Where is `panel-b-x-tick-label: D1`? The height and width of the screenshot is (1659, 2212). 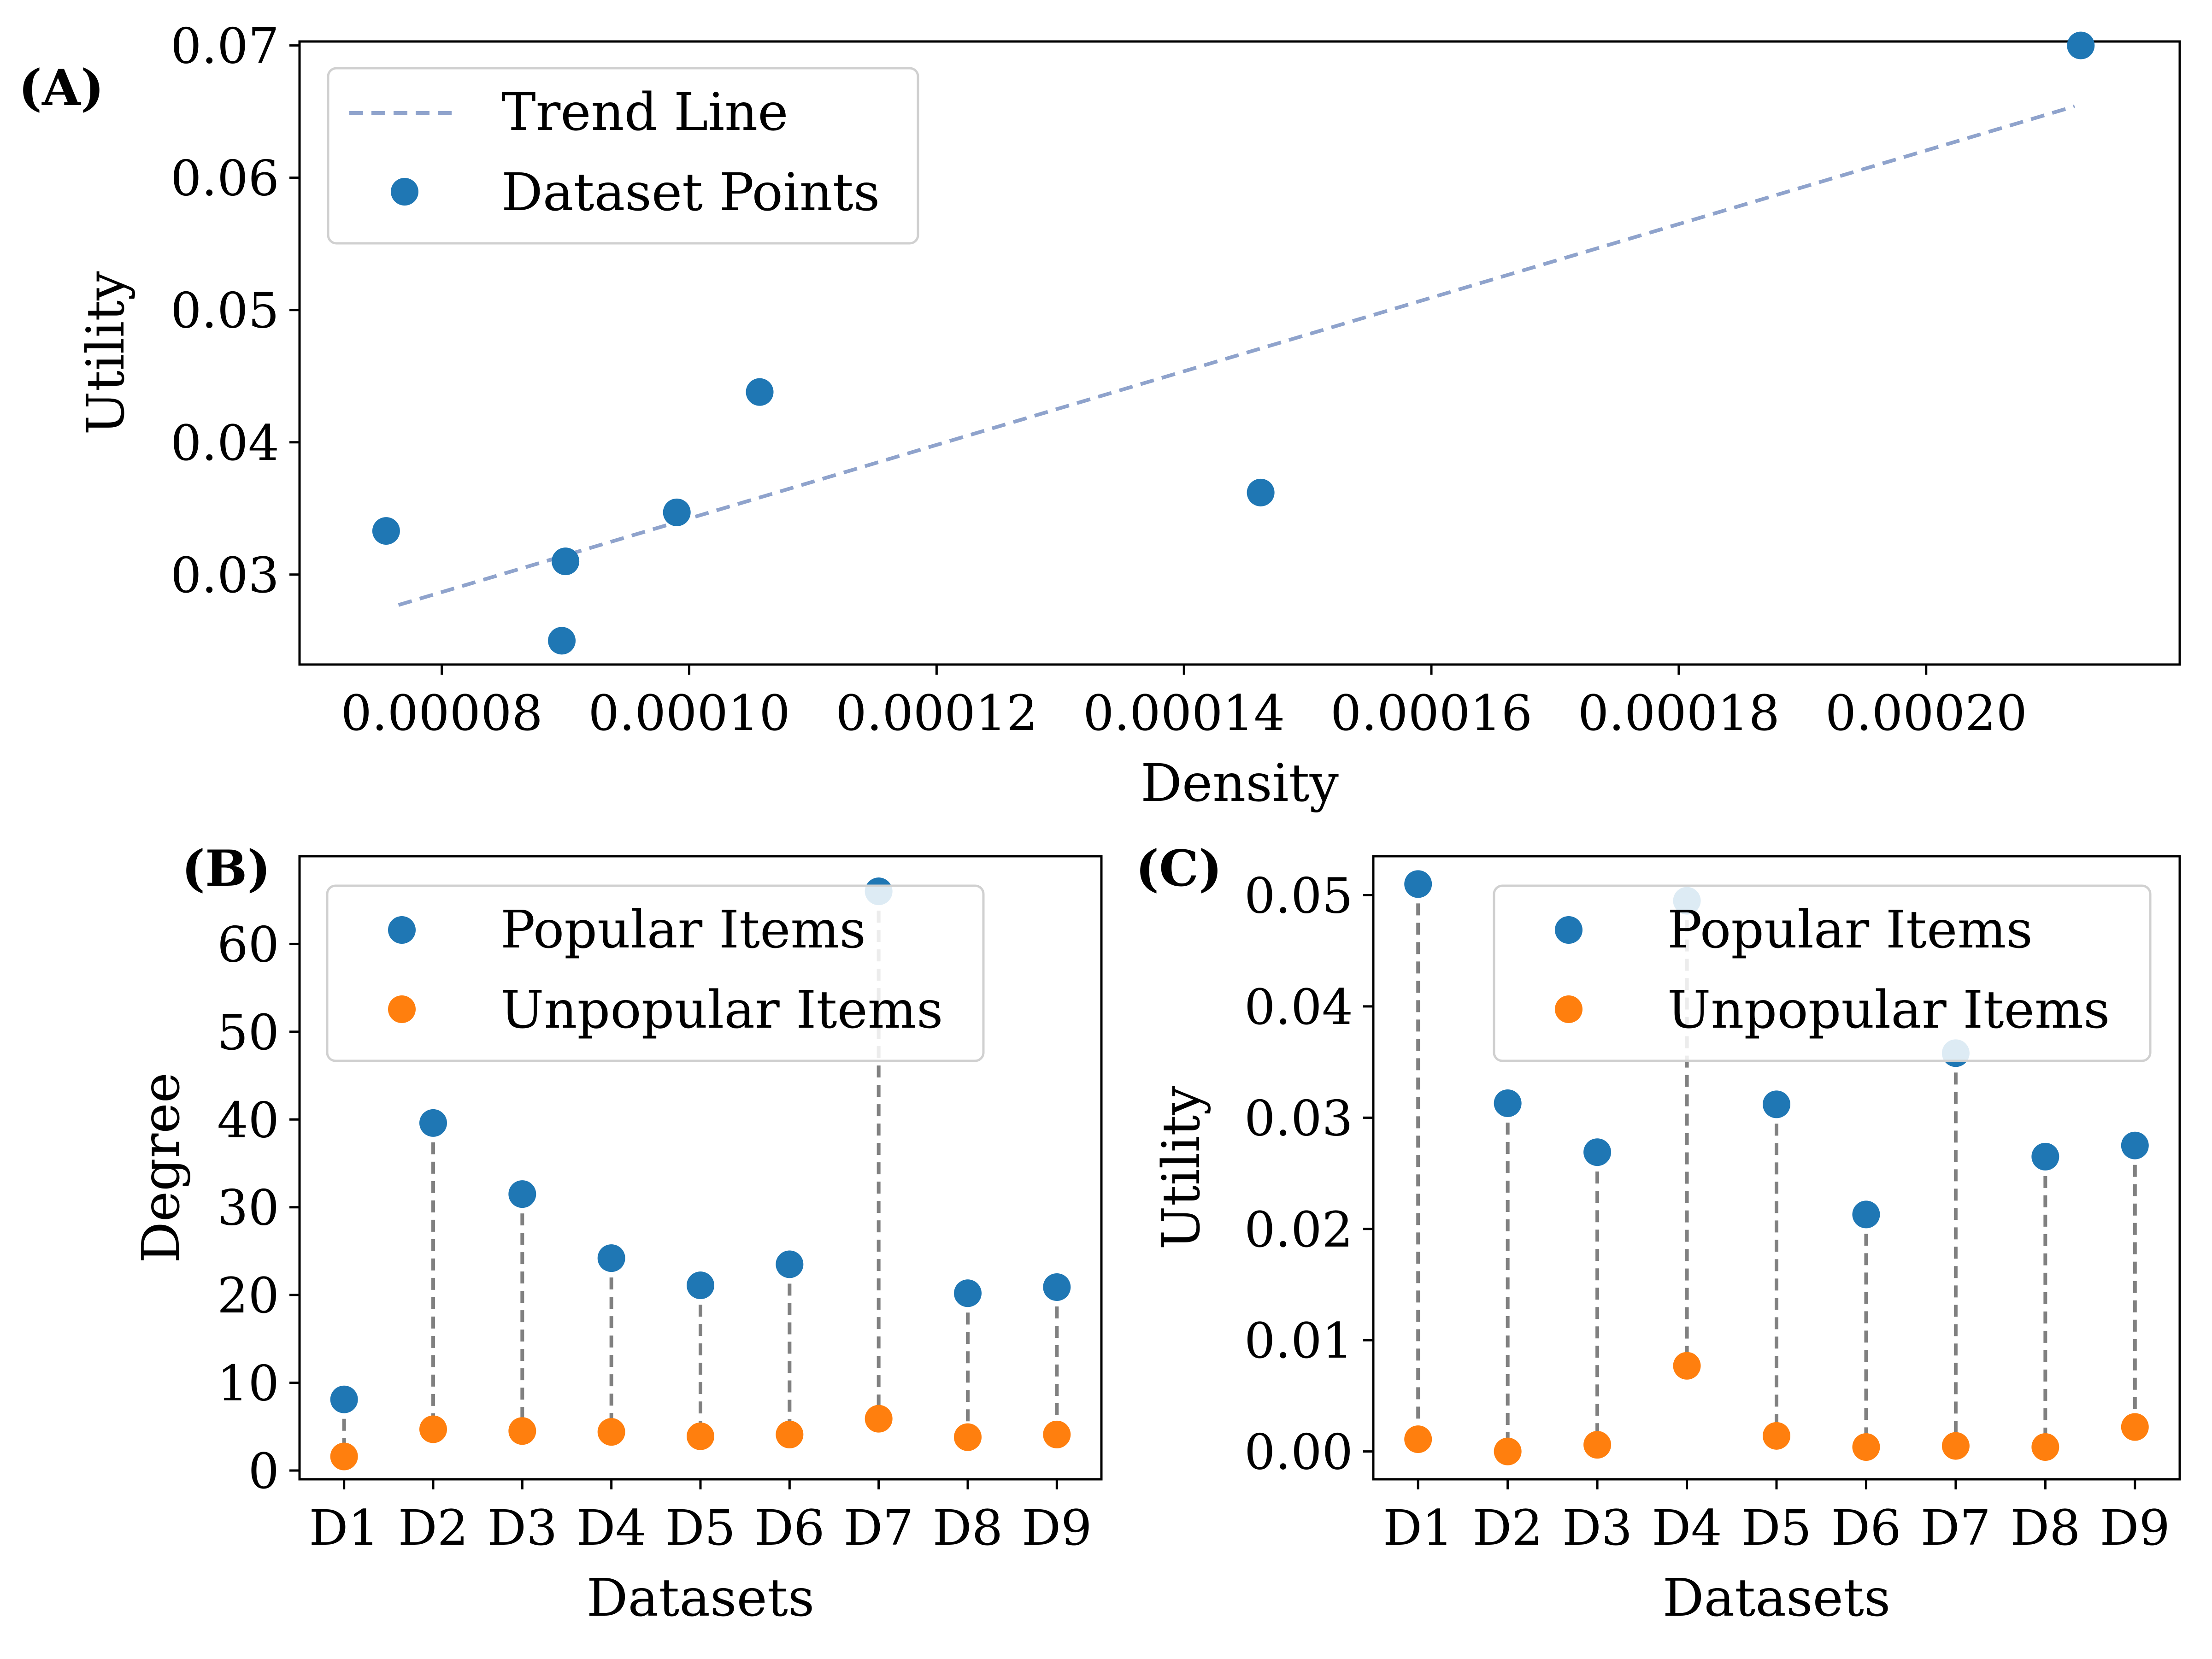
panel-b-x-tick-label: D1 is located at coordinates (344, 1528).